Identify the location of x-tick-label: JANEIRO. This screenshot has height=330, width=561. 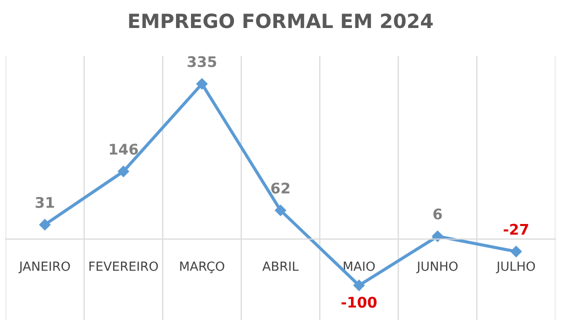
(44, 267).